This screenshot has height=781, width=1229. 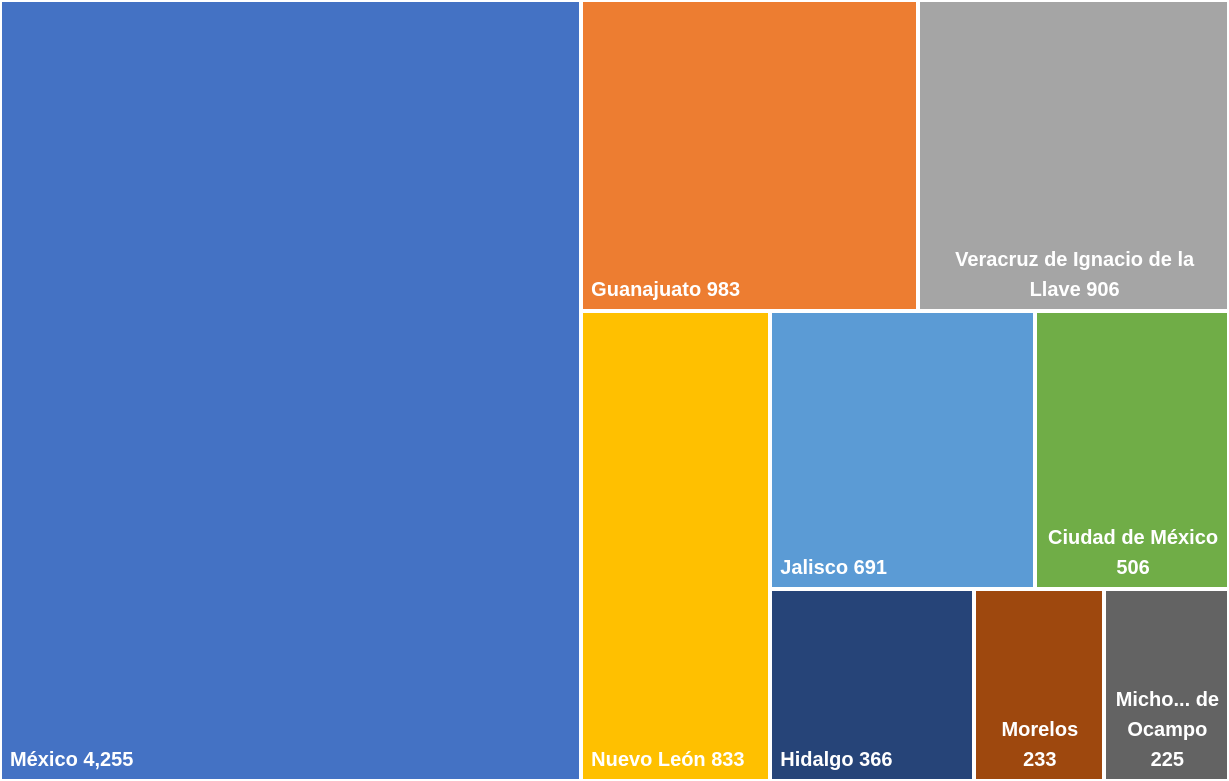 I want to click on cell-label: Veracruz de Ignacio de la Llave 906, so click(x=1073, y=277).